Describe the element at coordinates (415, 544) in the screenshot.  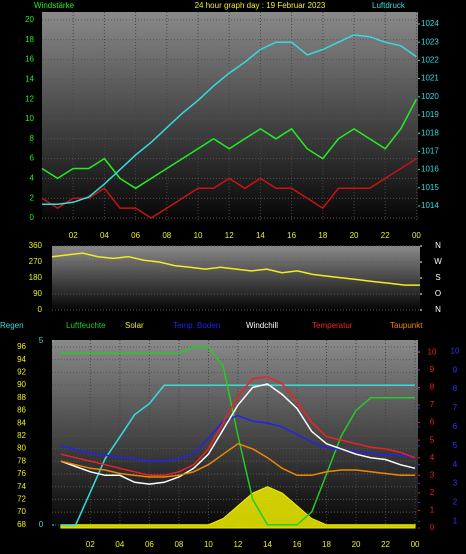
I see `x-tick-label: 00` at that location.